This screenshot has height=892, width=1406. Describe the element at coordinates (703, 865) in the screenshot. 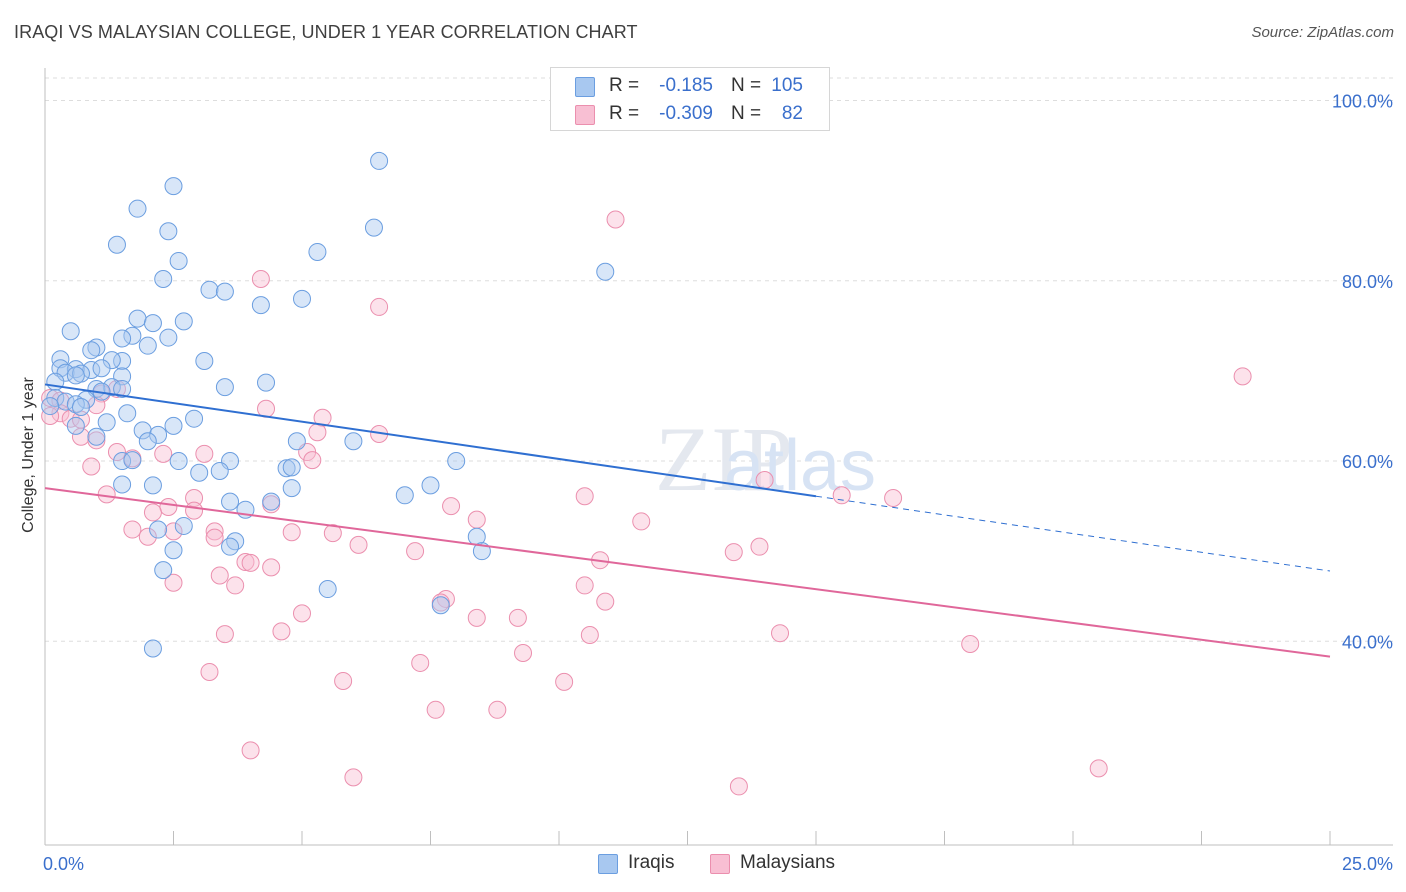

I see `series-legend: Iraqis Malaysians` at that location.